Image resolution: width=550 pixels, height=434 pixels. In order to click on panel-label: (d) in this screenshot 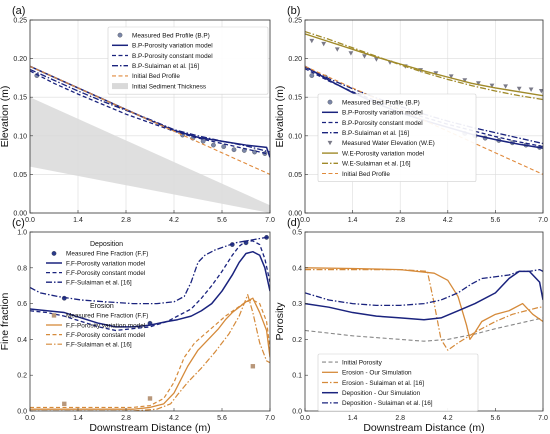, I will do `click(293, 223)`.